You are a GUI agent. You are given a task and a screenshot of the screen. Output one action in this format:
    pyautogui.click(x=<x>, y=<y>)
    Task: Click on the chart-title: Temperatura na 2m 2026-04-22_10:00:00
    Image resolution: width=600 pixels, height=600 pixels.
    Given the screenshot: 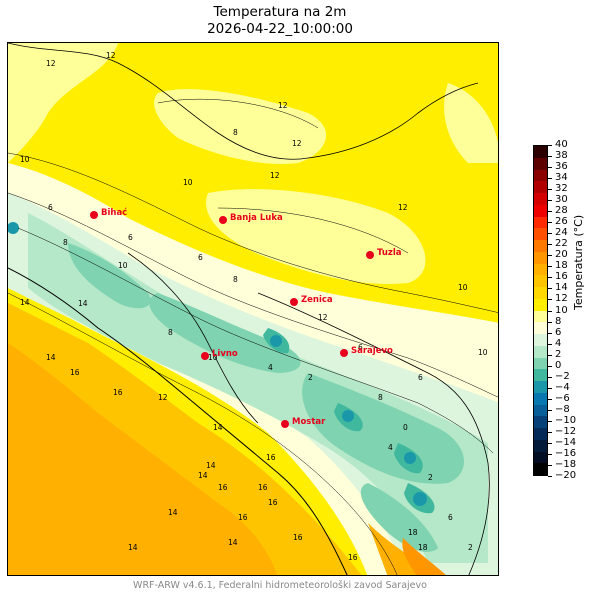 What is the action you would take?
    pyautogui.click(x=280, y=21)
    